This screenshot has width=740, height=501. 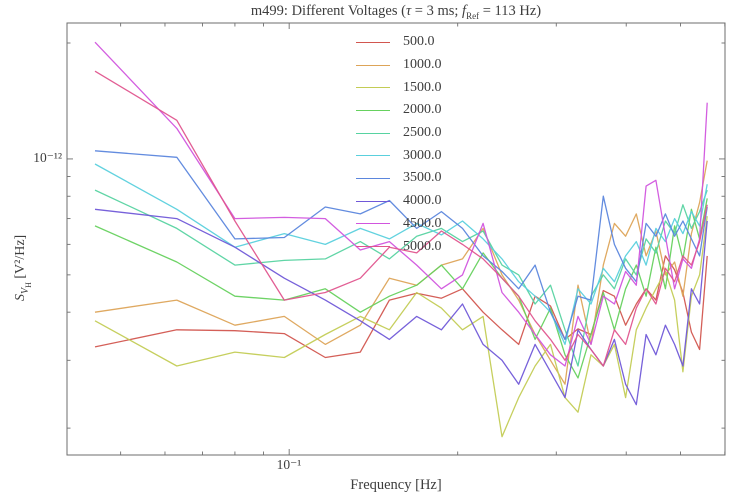 What do you see at coordinates (422, 65) in the screenshot?
I see `legend-label: 1000.0` at bounding box center [422, 65].